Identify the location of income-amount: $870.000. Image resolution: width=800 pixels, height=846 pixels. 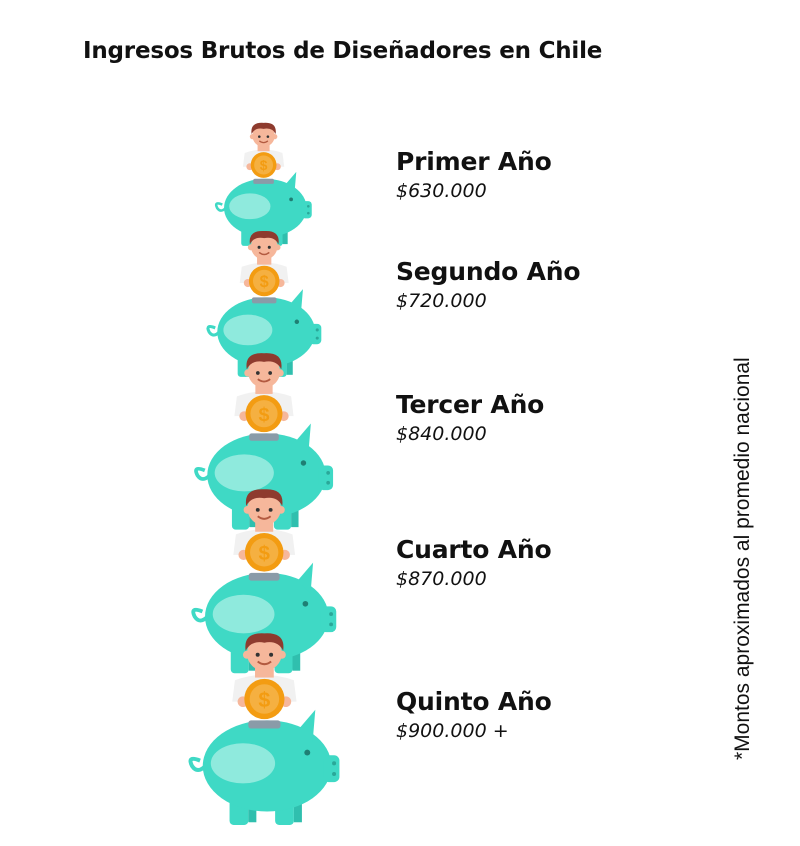
(441, 579).